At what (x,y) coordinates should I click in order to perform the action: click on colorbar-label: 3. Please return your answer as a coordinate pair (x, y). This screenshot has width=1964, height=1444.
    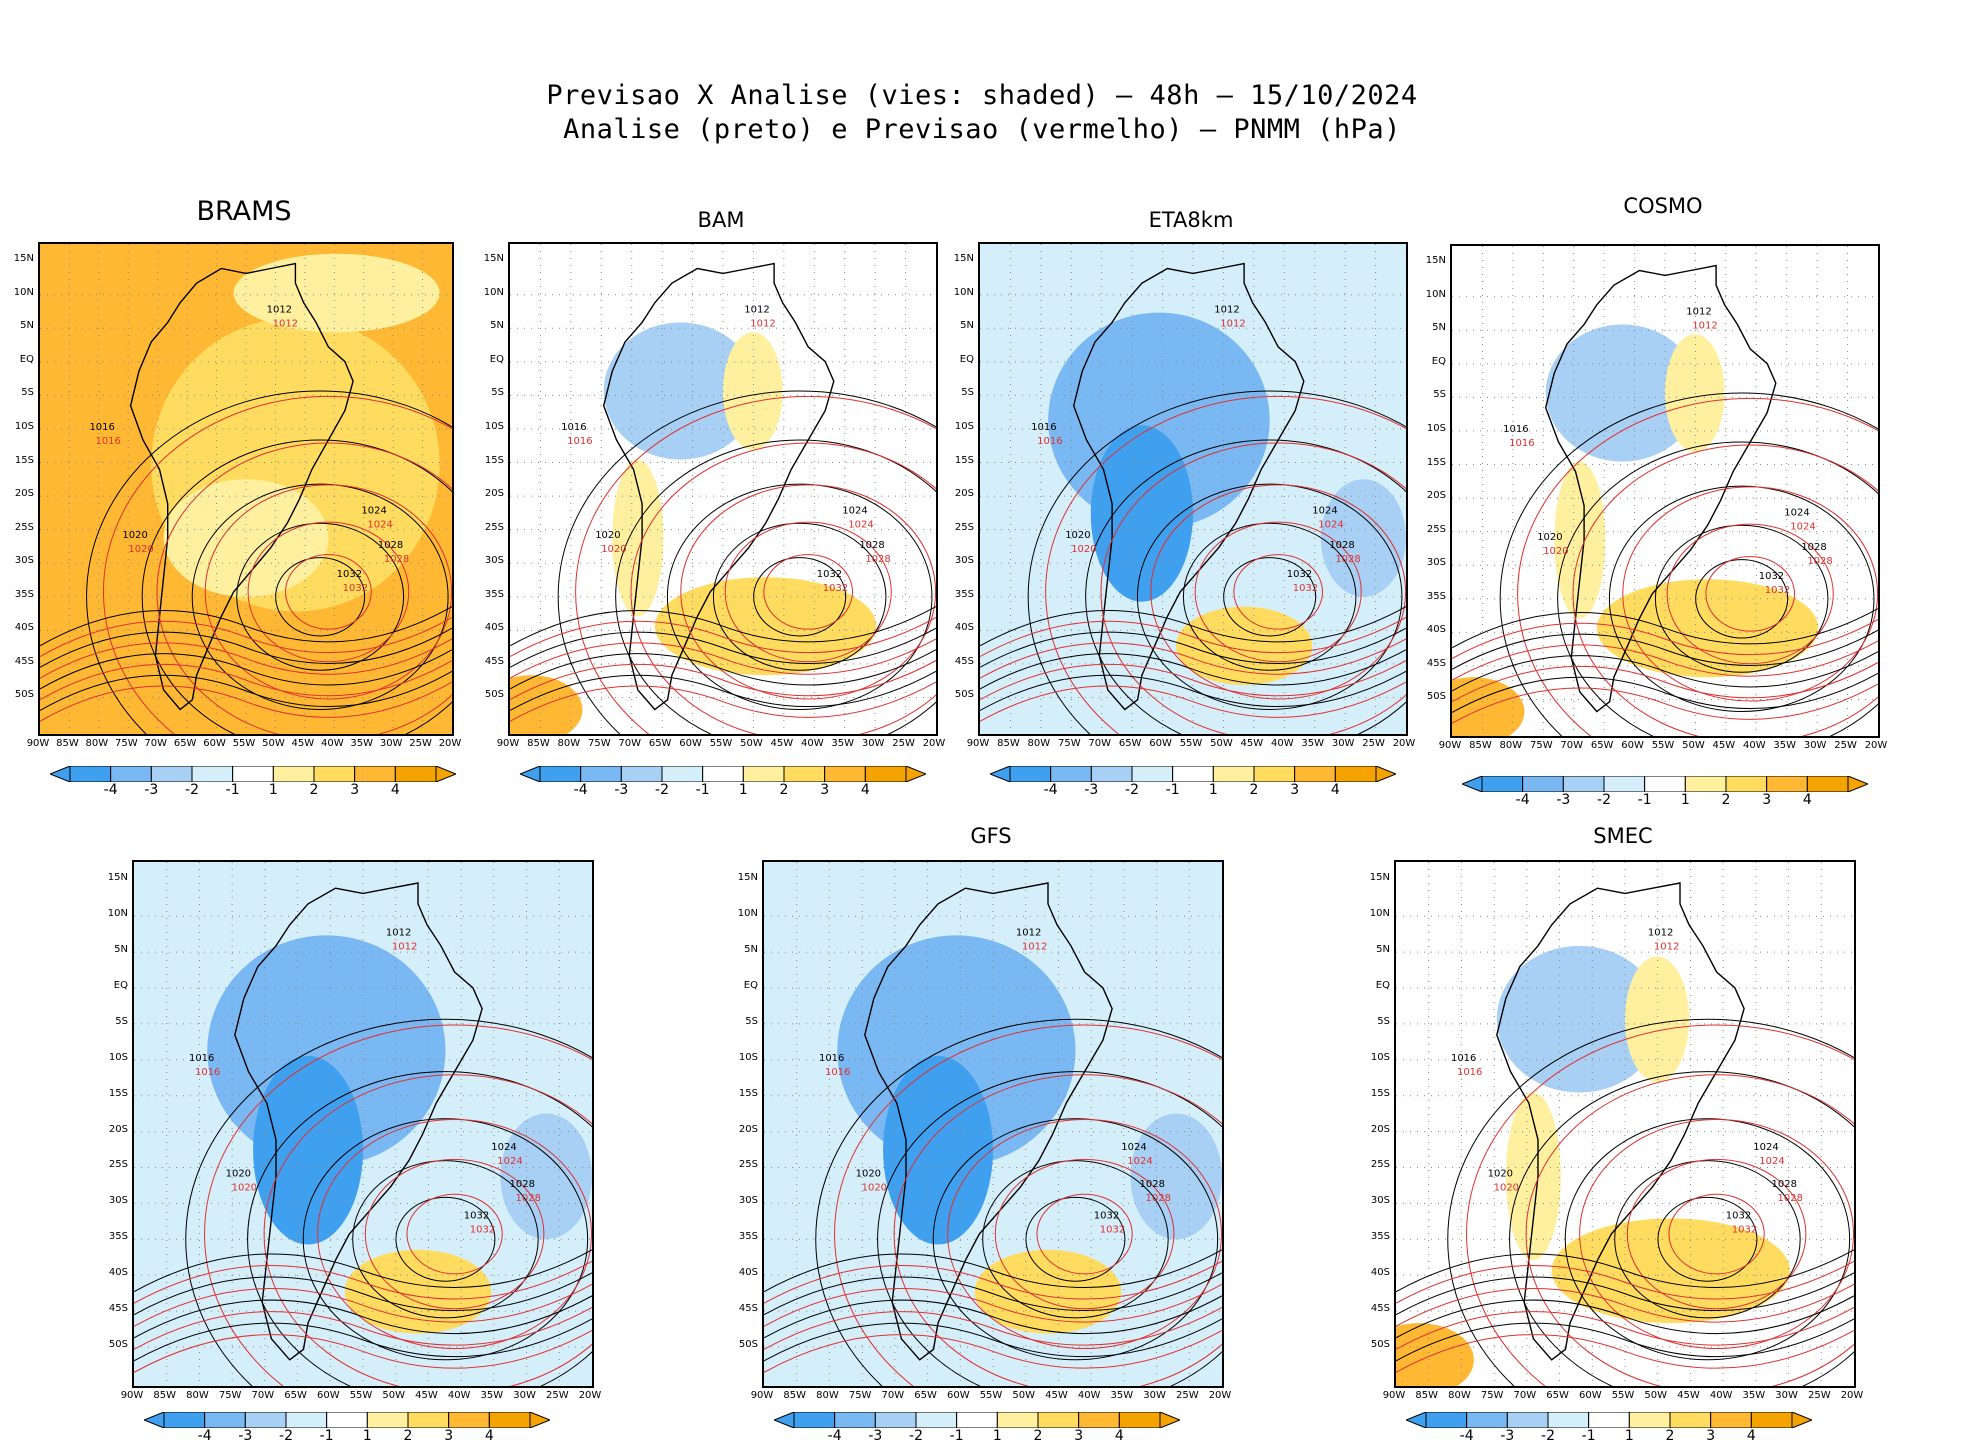
    Looking at the image, I should click on (355, 790).